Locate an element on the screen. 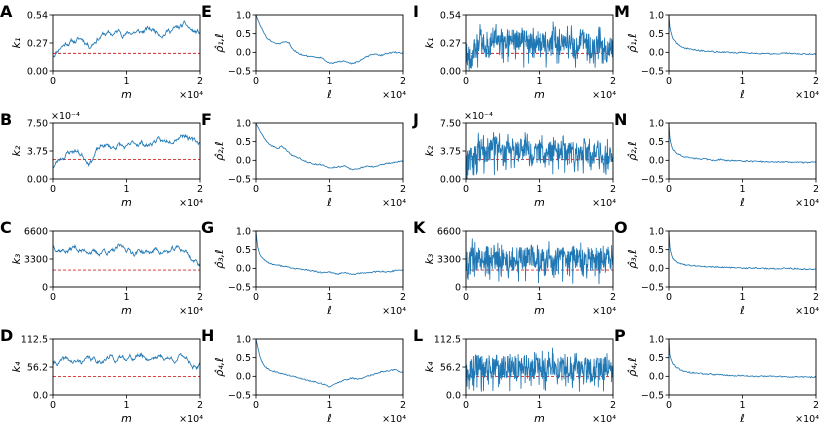 This screenshot has height=436, width=830. panel-M: M 0 1 2 −0.5 0.0 0.5 1.0 ℓ ρ̂₁,ℓ ×10⁴ is located at coordinates (716, 51).